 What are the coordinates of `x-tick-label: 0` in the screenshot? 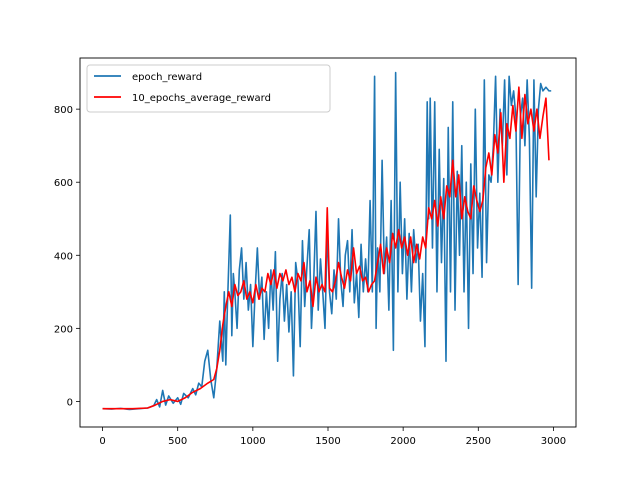 It's located at (102, 441).